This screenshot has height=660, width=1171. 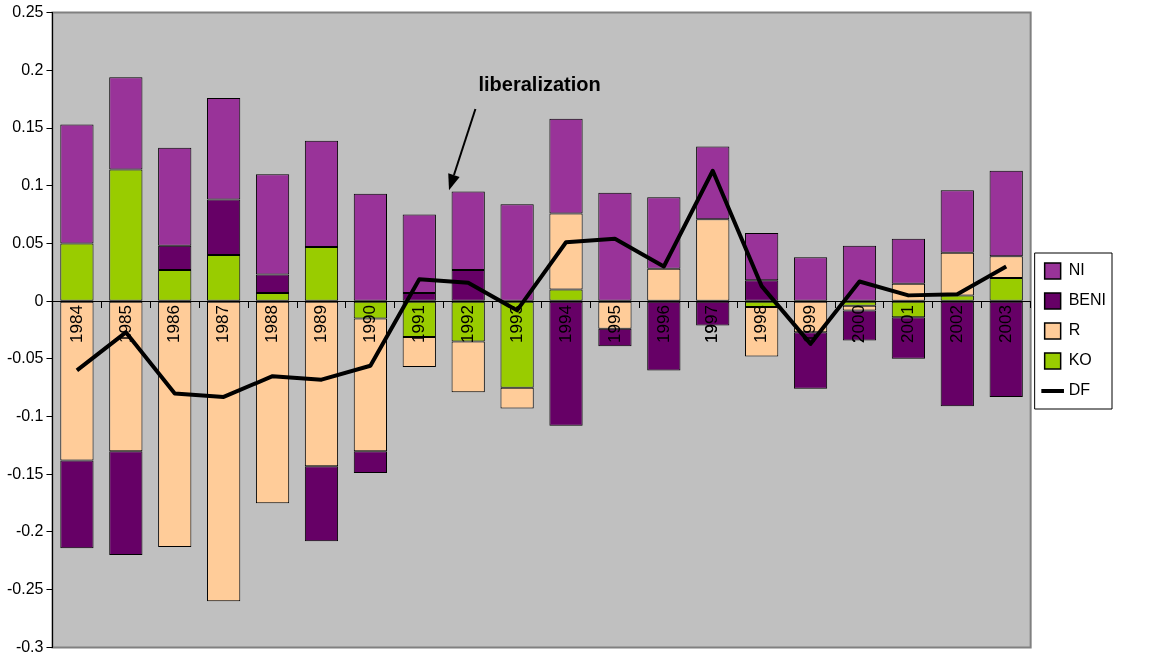 What do you see at coordinates (539, 84) in the screenshot?
I see `annotation: liberalization` at bounding box center [539, 84].